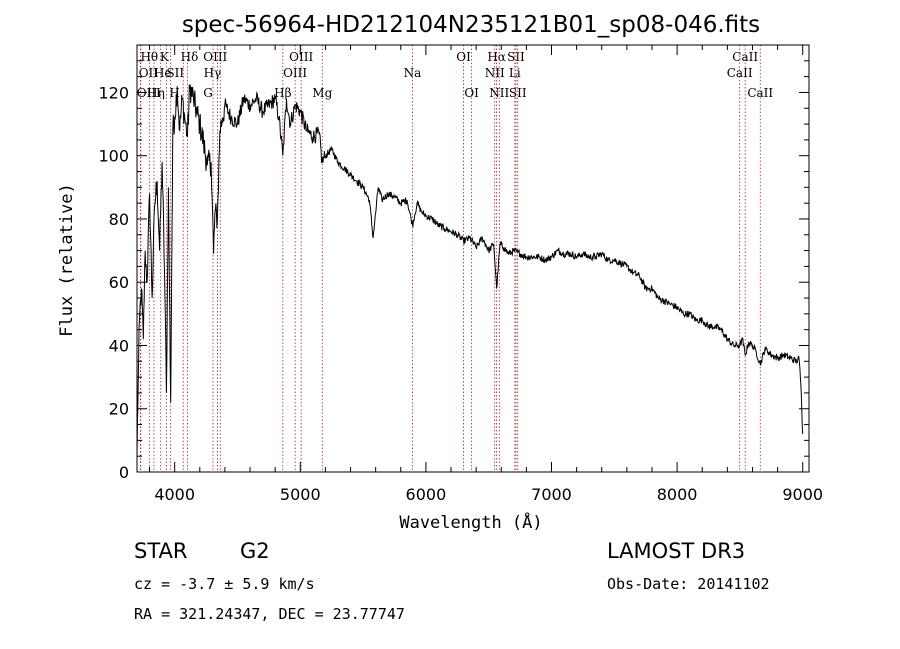  What do you see at coordinates (802, 494) in the screenshot?
I see `x-tick-label: 9000` at bounding box center [802, 494].